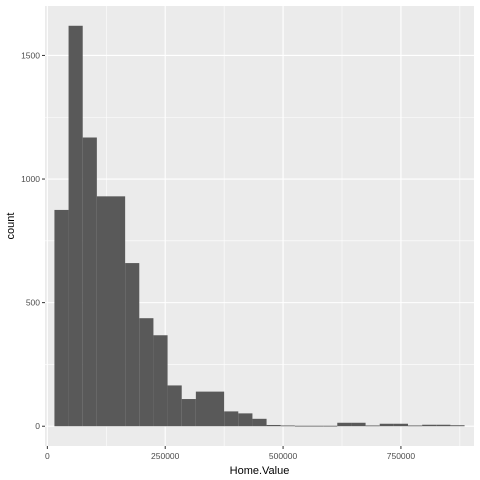 This screenshot has height=480, width=480. I want to click on y-axis-title: count, so click(11, 226).